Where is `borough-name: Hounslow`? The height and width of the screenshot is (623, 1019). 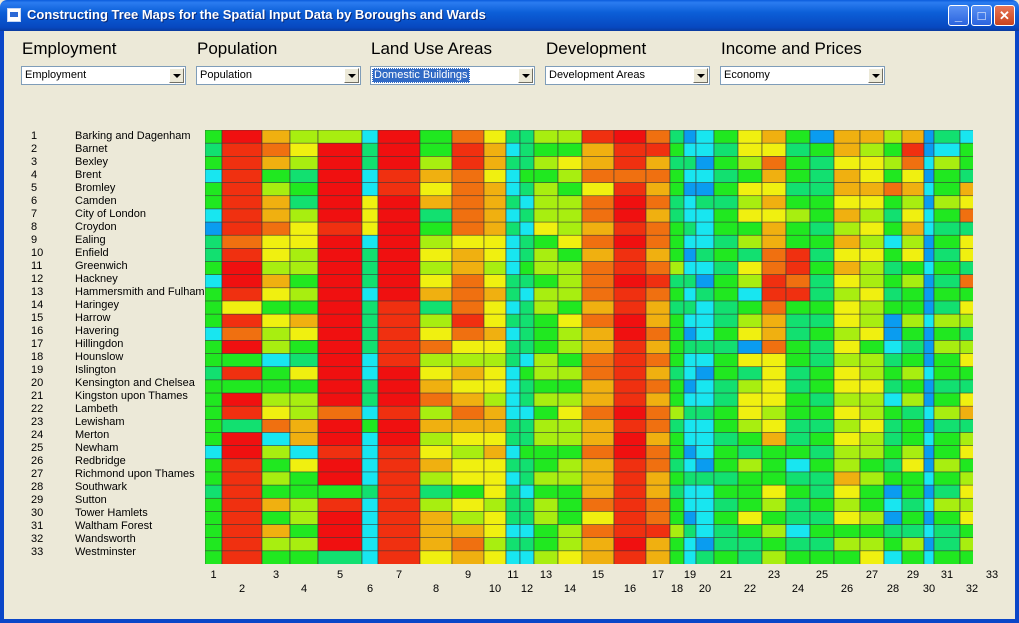 borough-name: Hounslow is located at coordinates (99, 357).